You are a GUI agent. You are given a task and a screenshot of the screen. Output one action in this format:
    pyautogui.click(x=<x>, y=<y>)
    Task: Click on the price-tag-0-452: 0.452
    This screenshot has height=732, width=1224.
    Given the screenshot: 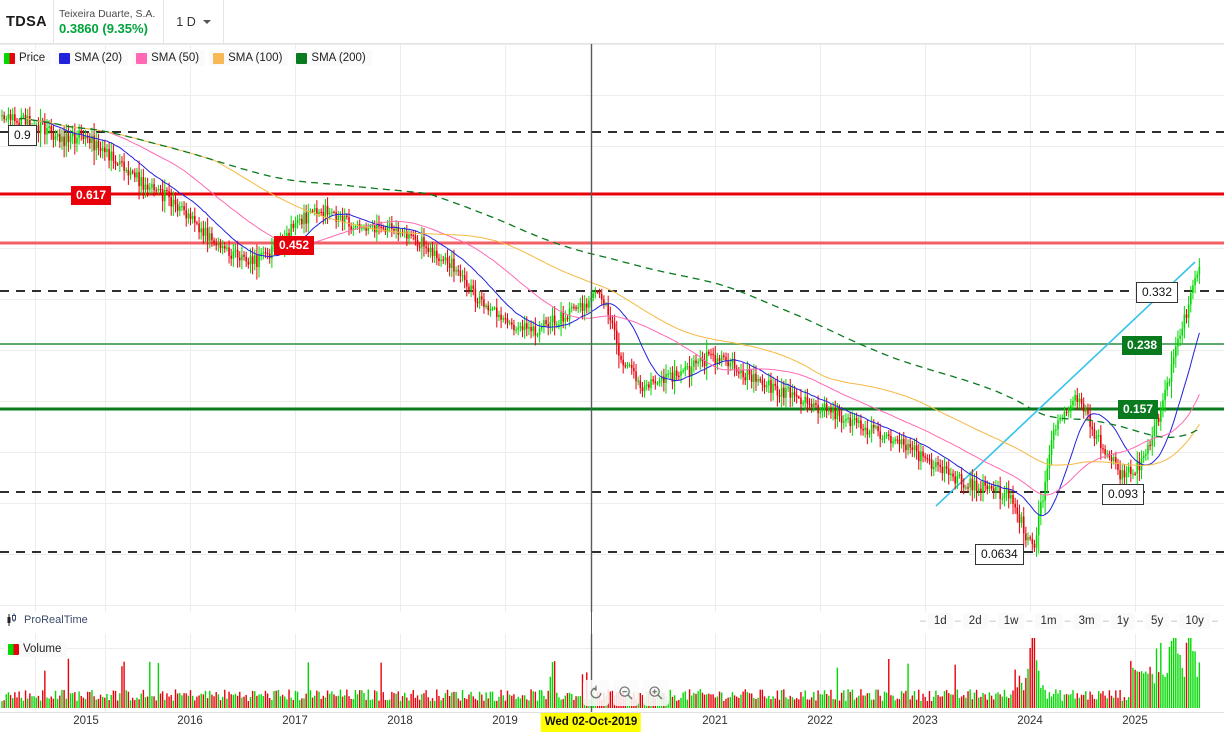 What is the action you would take?
    pyautogui.click(x=294, y=245)
    